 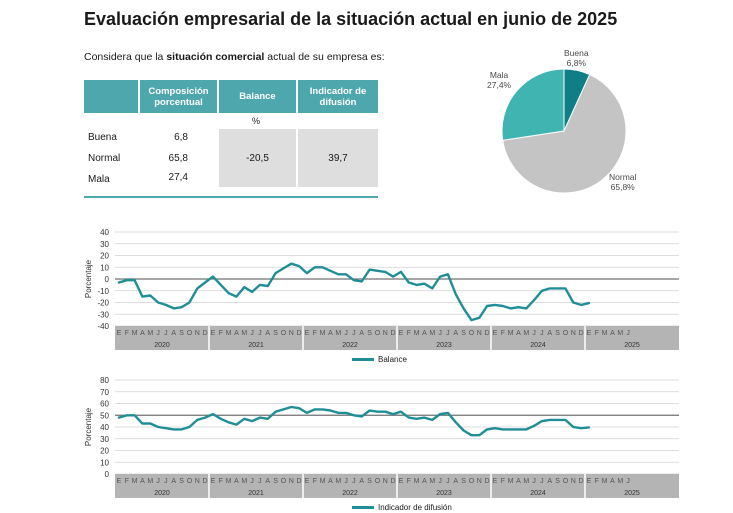 What do you see at coordinates (104, 244) in the screenshot?
I see `y-tick-label: 30` at bounding box center [104, 244].